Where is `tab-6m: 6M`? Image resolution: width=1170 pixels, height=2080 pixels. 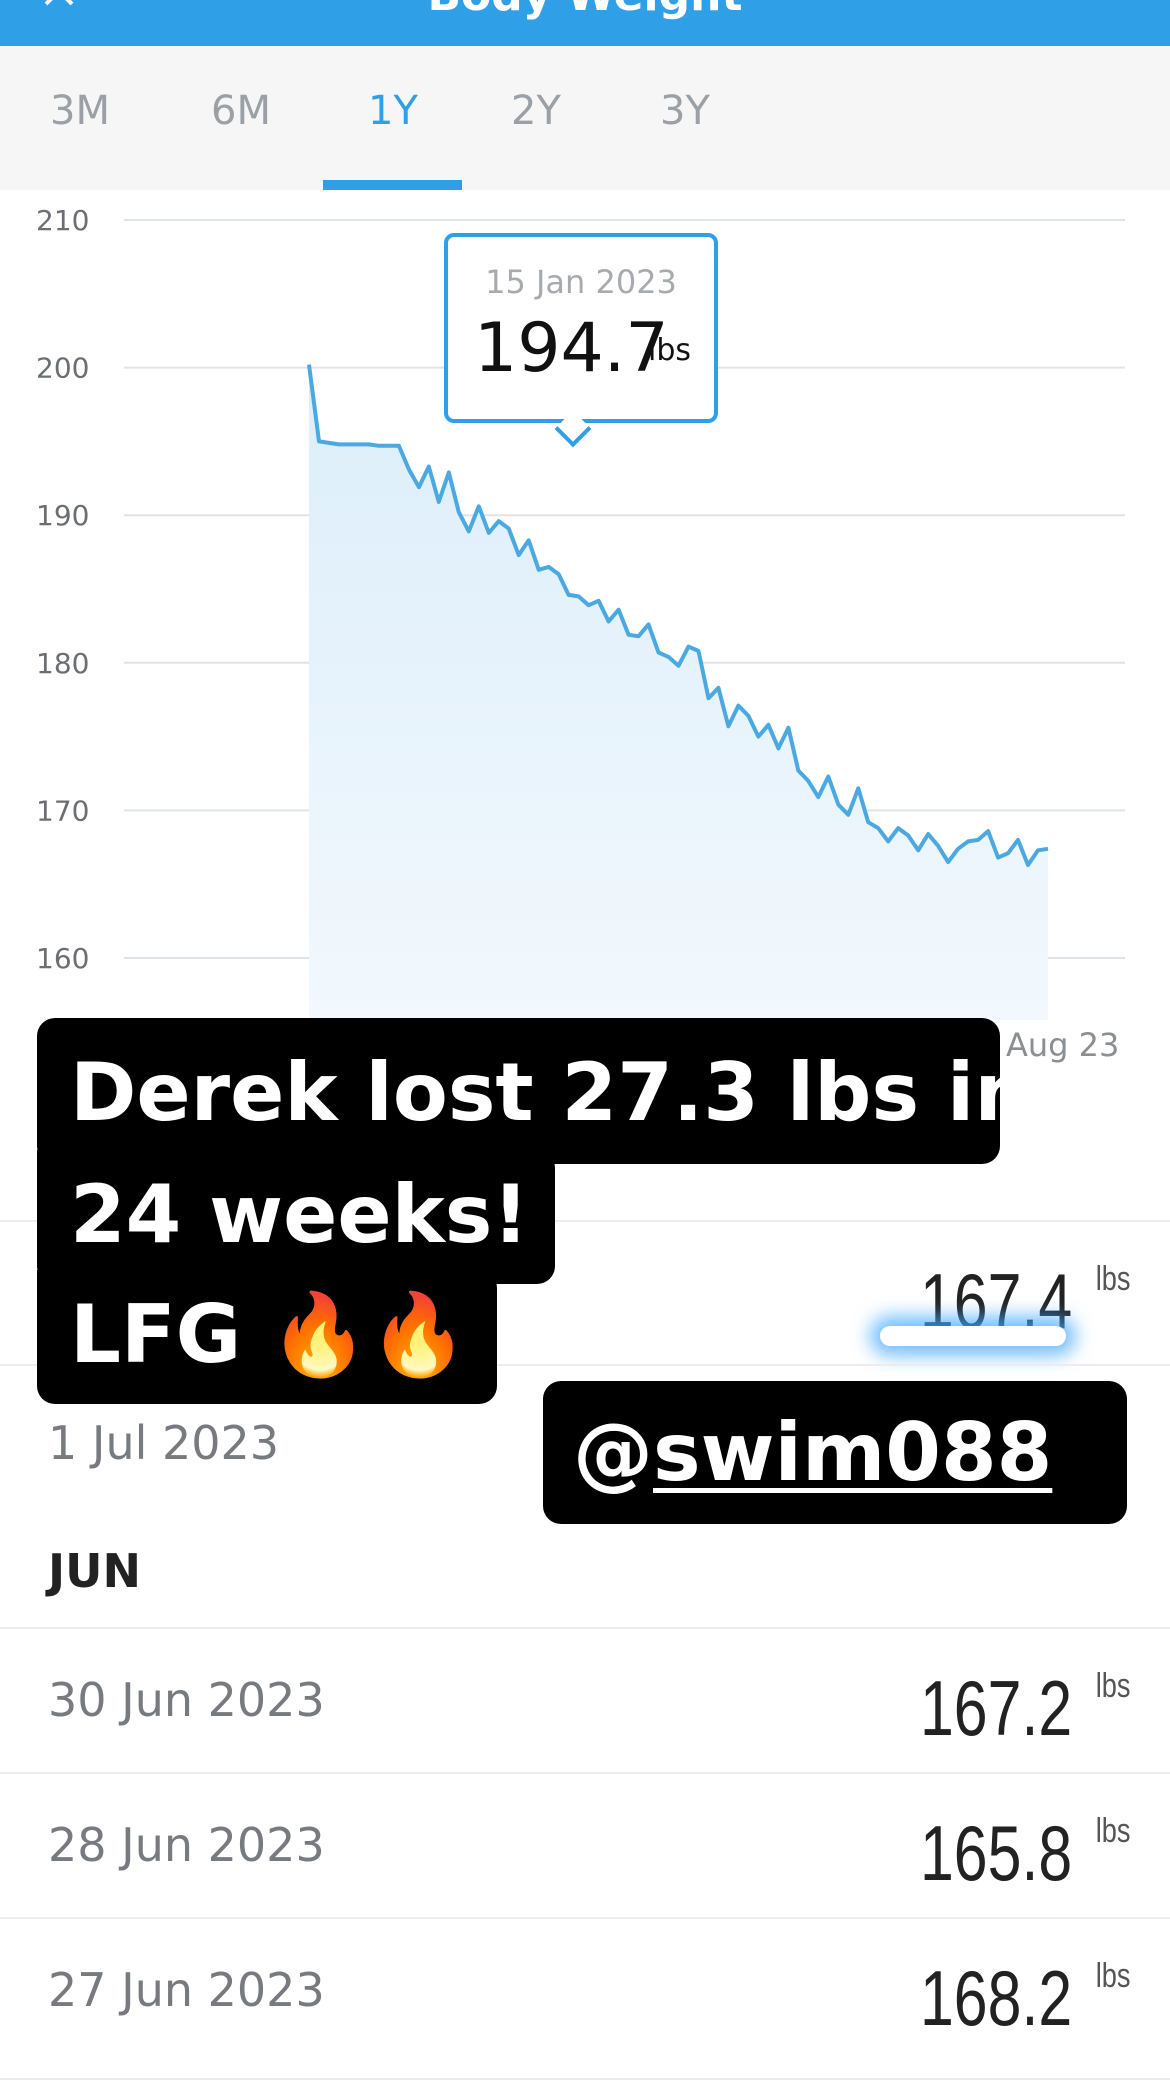
tab-6m: 6M is located at coordinates (241, 111).